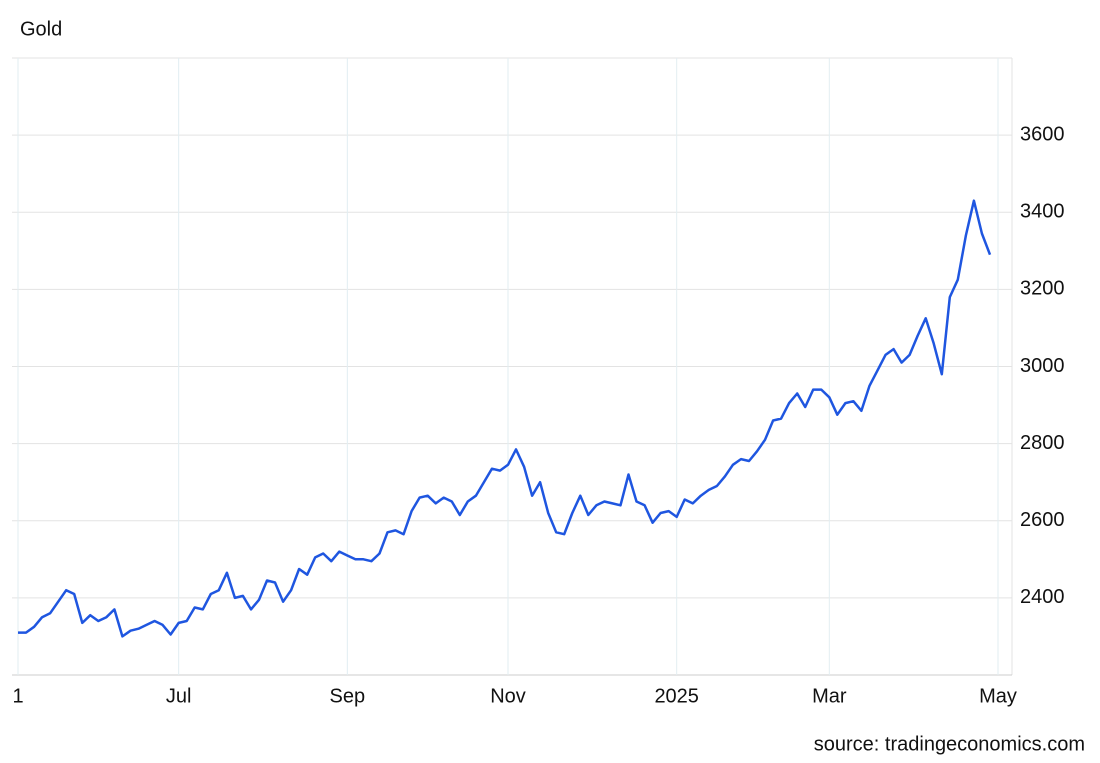  I want to click on x-tick-label: 1, so click(17, 696).